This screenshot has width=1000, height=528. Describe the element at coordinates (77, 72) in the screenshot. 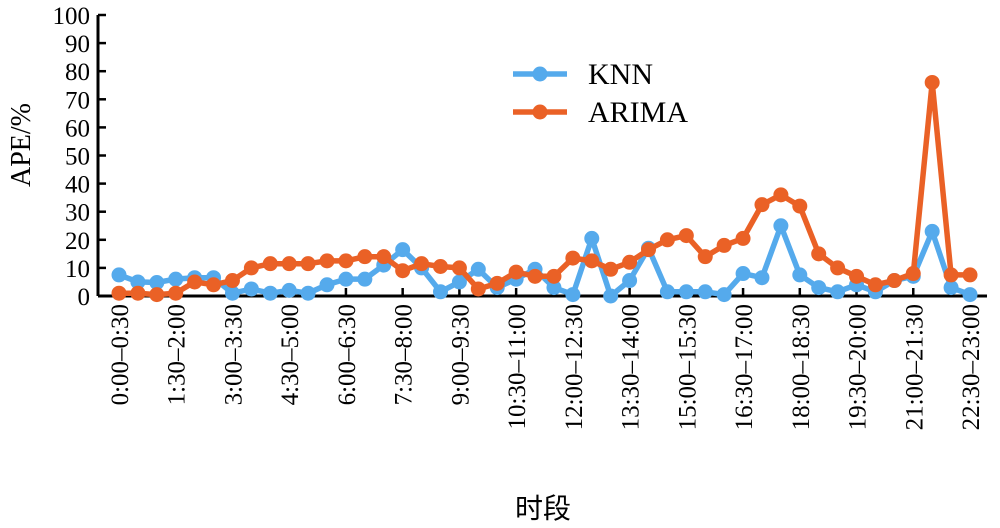

I see `y-tick-label: 80` at that location.